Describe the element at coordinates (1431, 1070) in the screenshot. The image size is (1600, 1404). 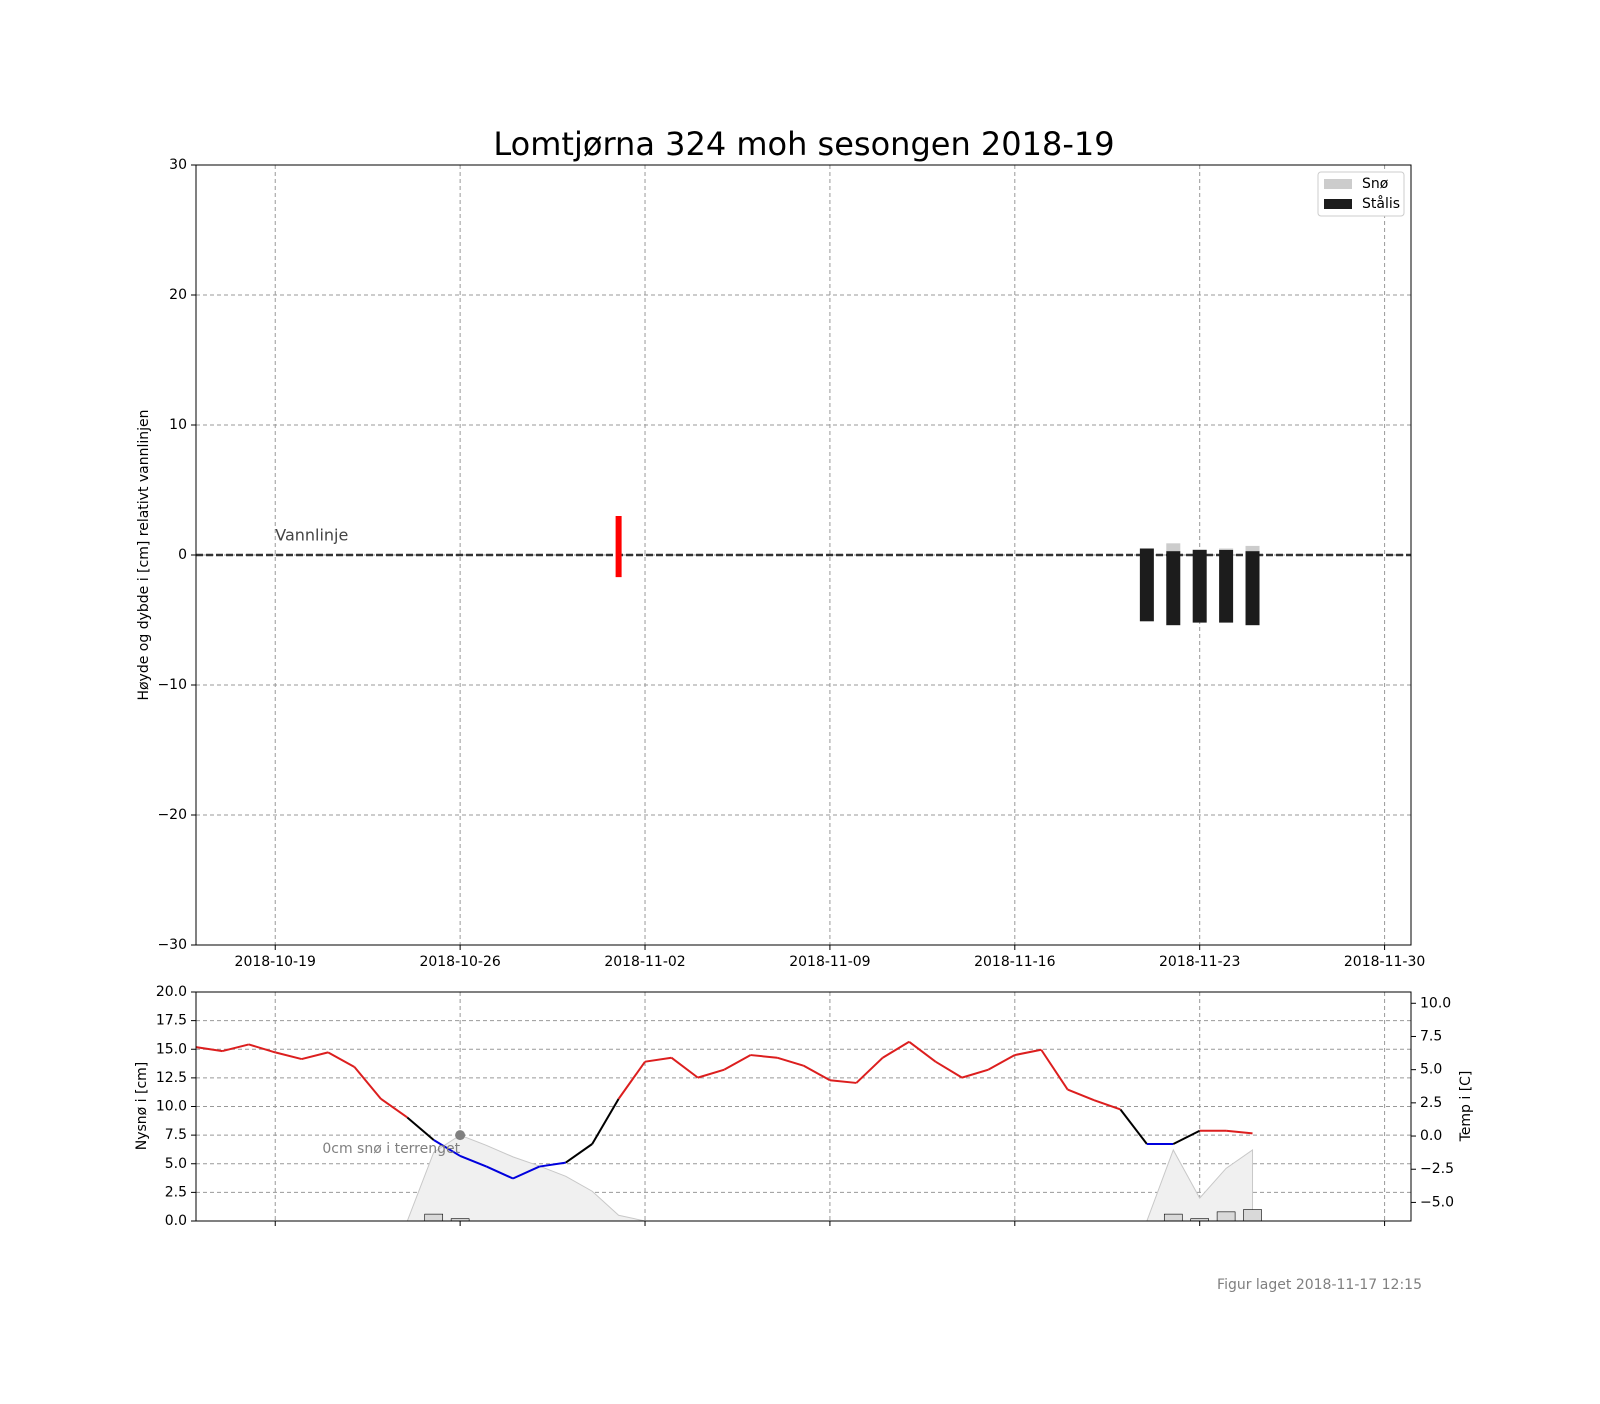
I see `y2-tick-label: 5.0` at that location.